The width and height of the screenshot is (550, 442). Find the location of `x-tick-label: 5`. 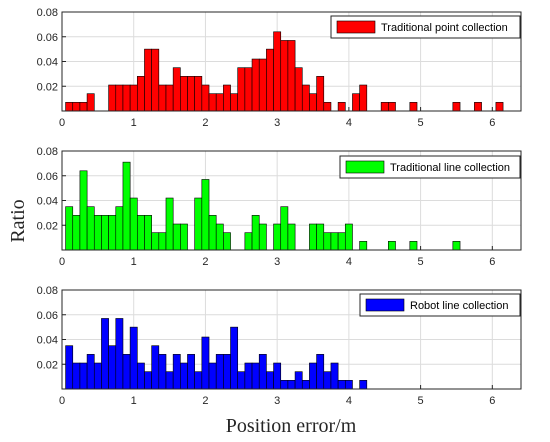

x-tick-label: 5 is located at coordinates (421, 262).